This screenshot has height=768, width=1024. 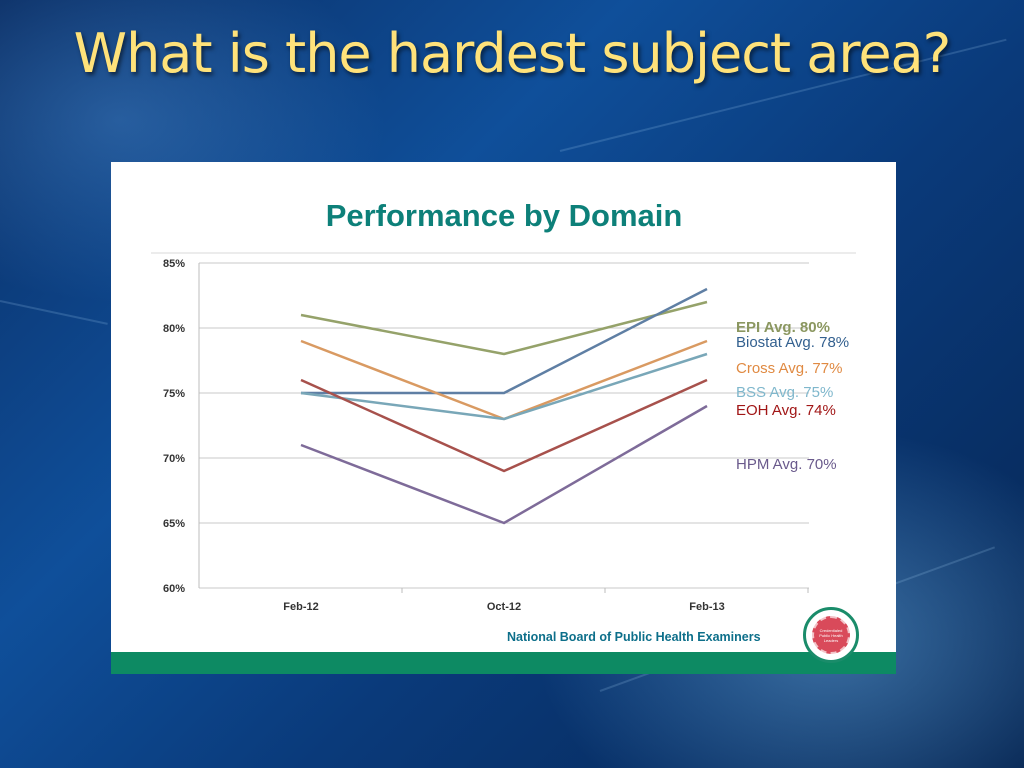 What do you see at coordinates (504, 215) in the screenshot?
I see `chart-title: Performance by Domain` at bounding box center [504, 215].